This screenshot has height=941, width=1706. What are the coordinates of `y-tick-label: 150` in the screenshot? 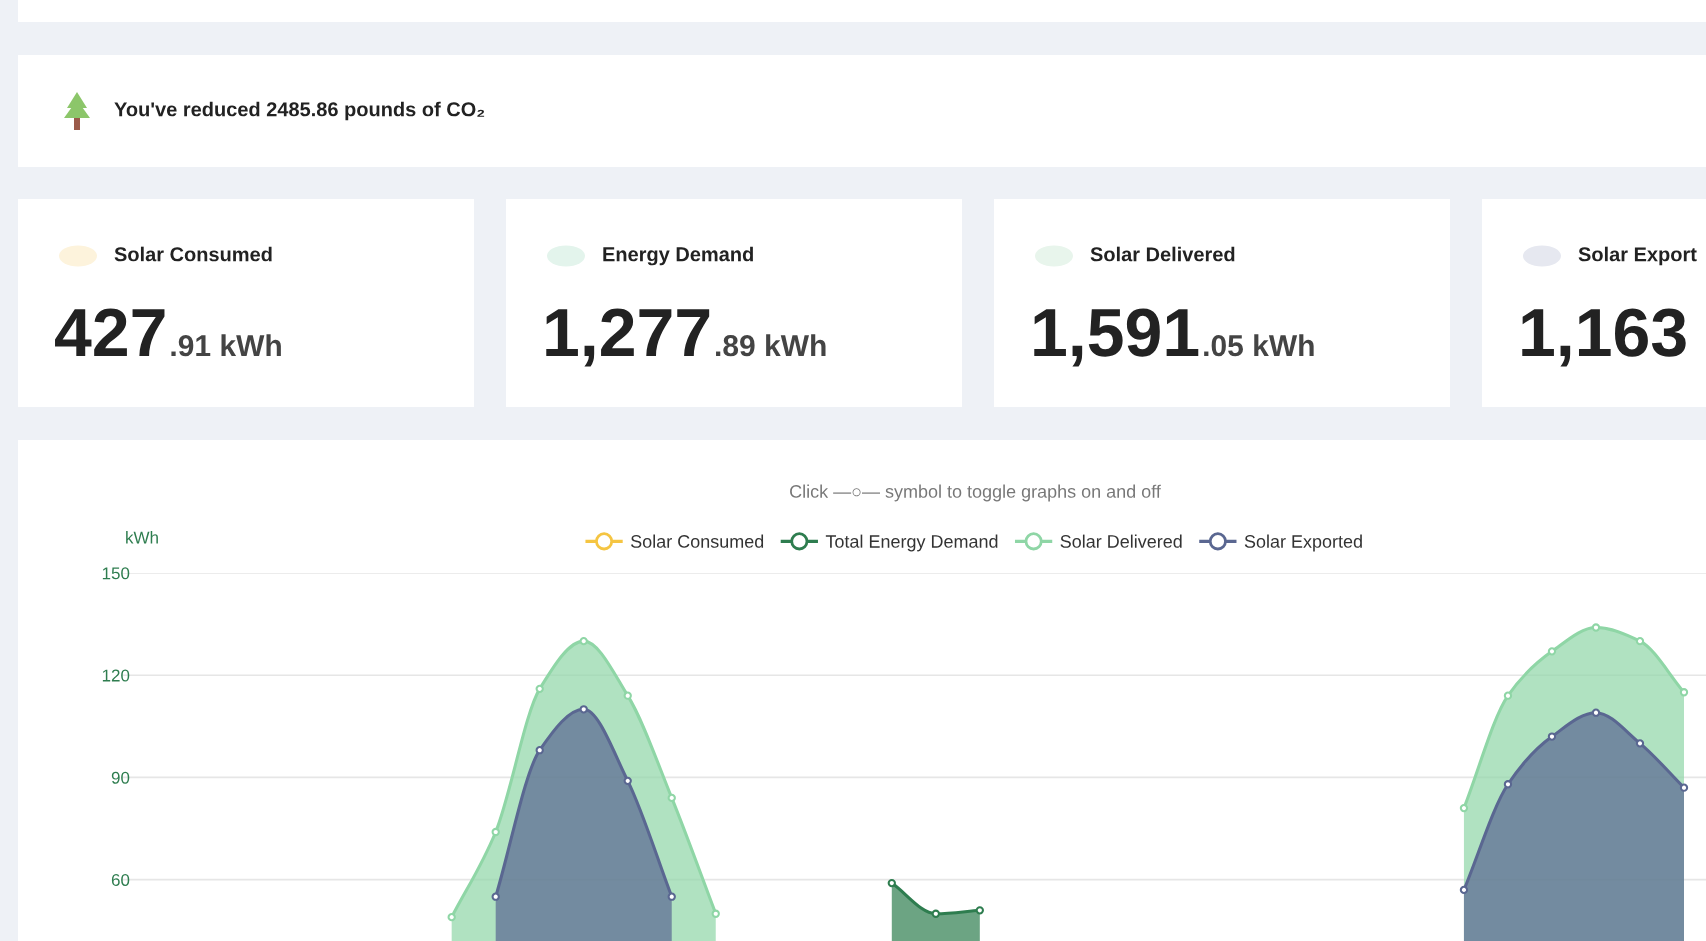 It's located at (116, 573).